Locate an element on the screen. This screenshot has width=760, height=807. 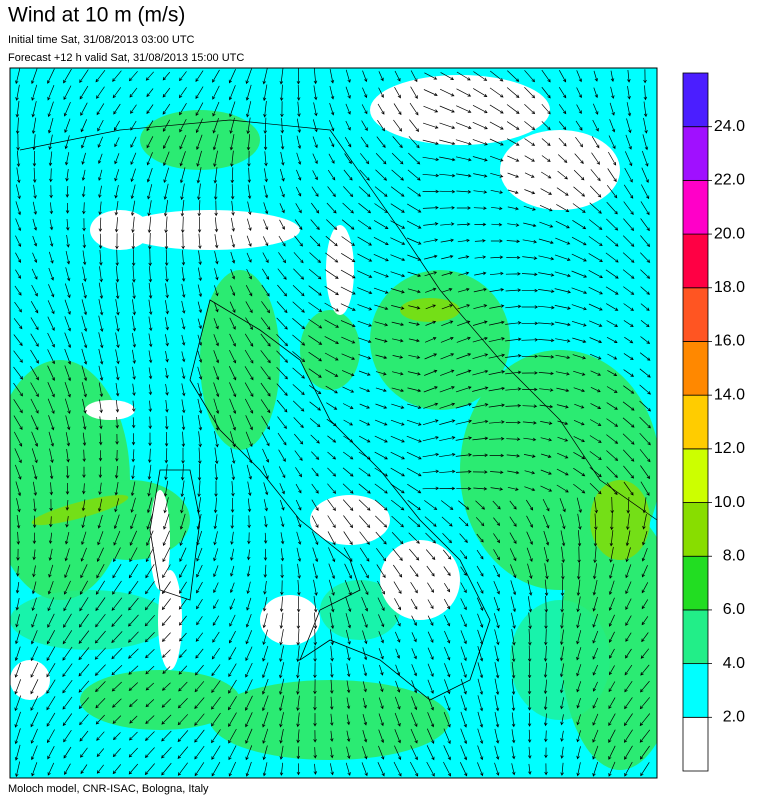
footer: Moloch model, CNR-ISAC, Bologna, Italy is located at coordinates (108, 789).